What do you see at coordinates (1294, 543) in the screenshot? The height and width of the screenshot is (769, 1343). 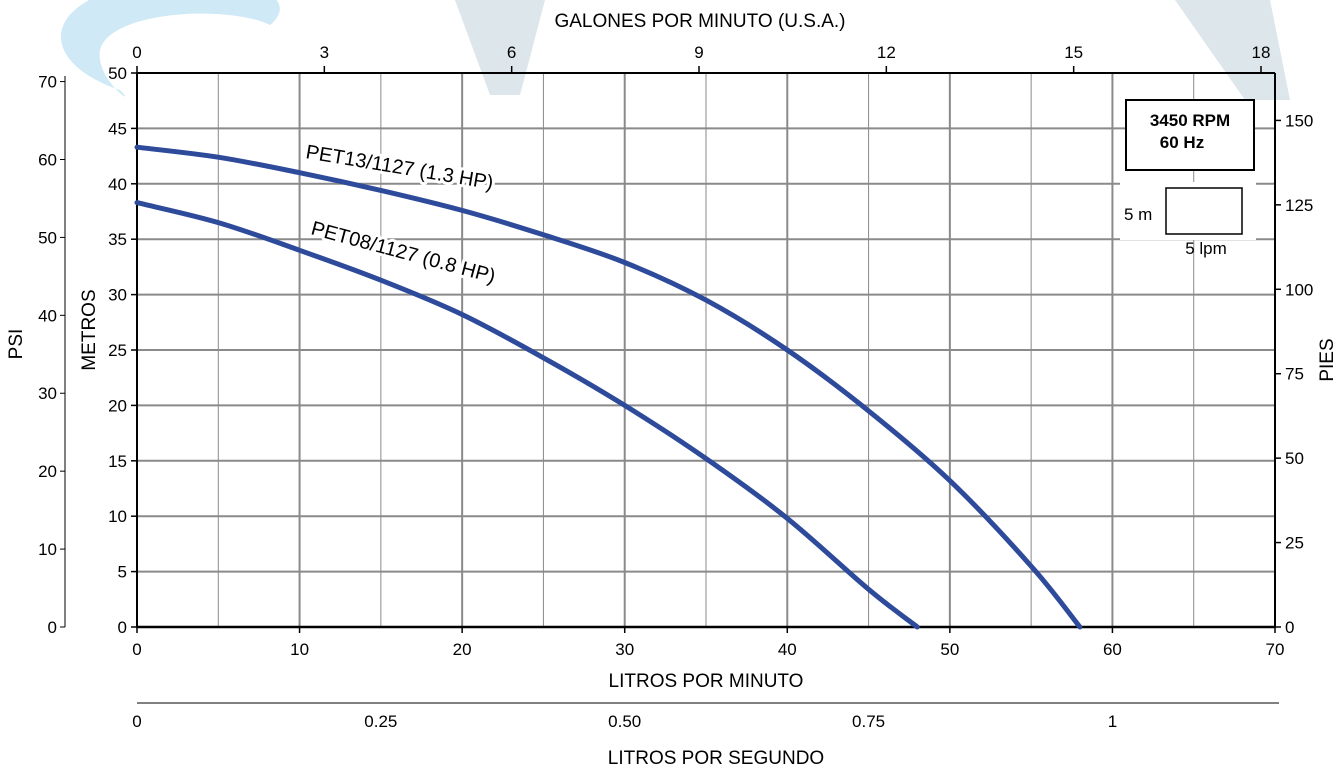 I see `y-right-tick-label: 25` at bounding box center [1294, 543].